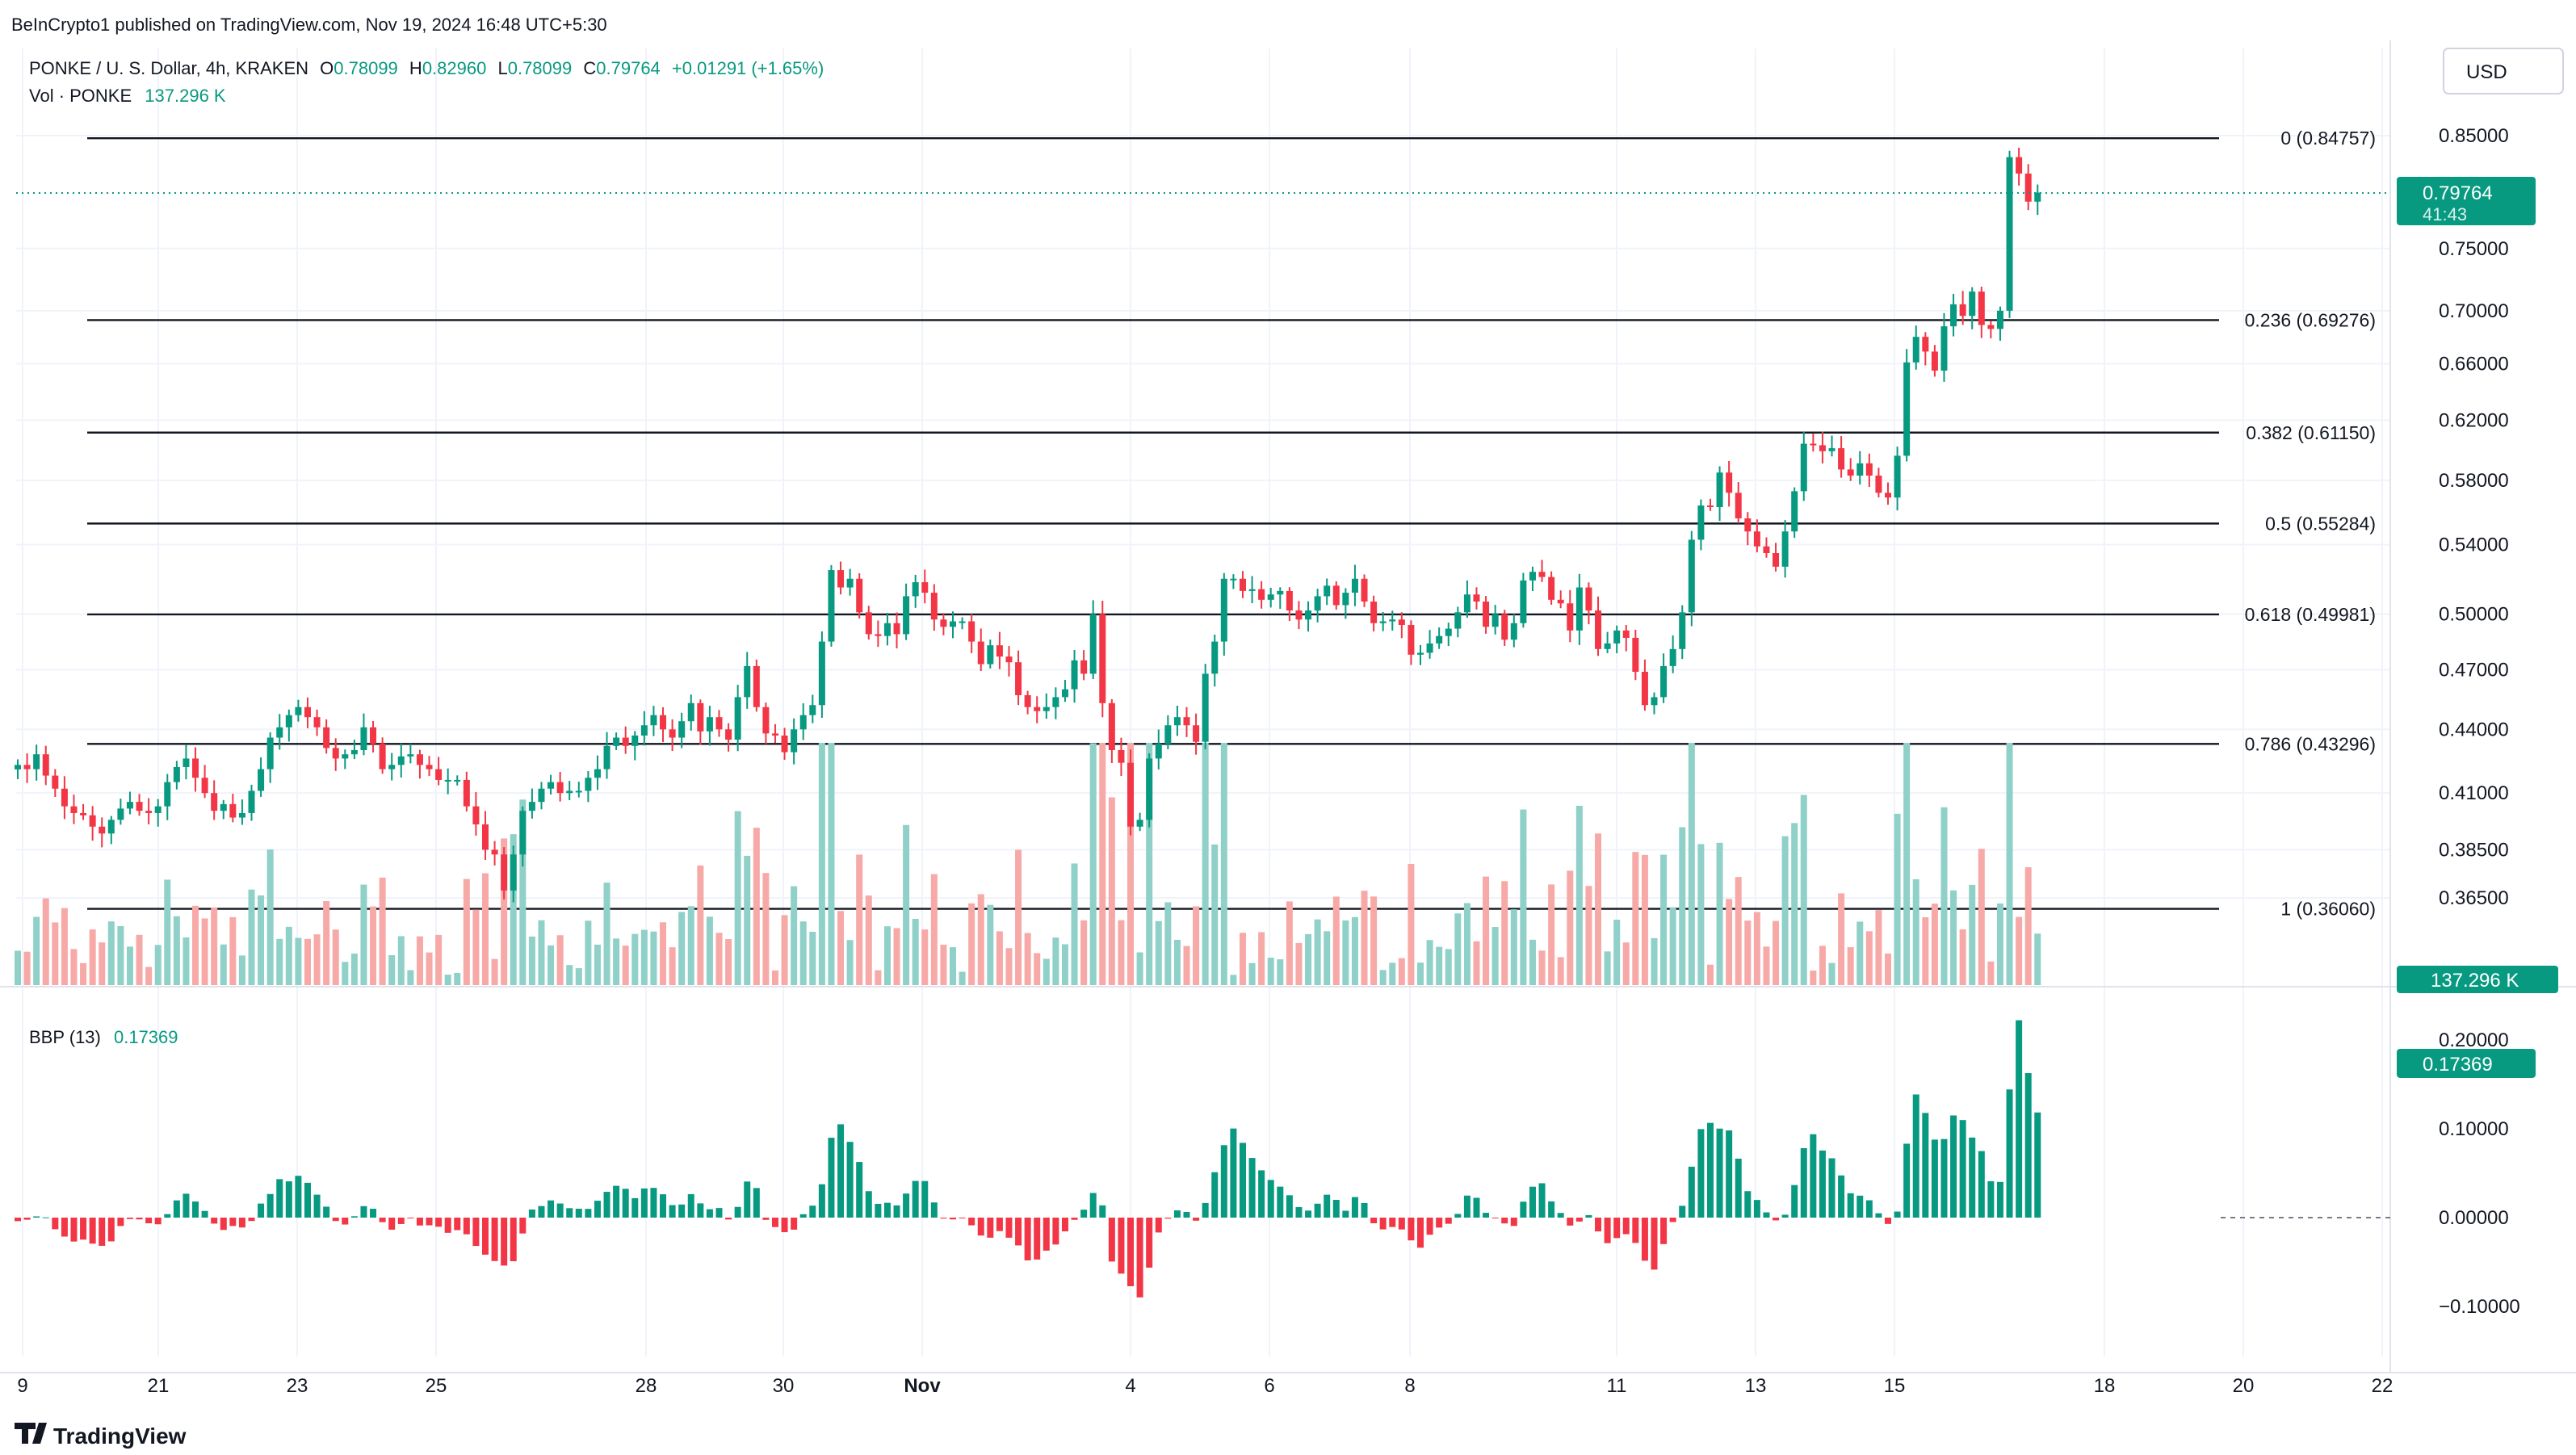 The image size is (2576, 1455). I want to click on date-label: 4, so click(1130, 1386).